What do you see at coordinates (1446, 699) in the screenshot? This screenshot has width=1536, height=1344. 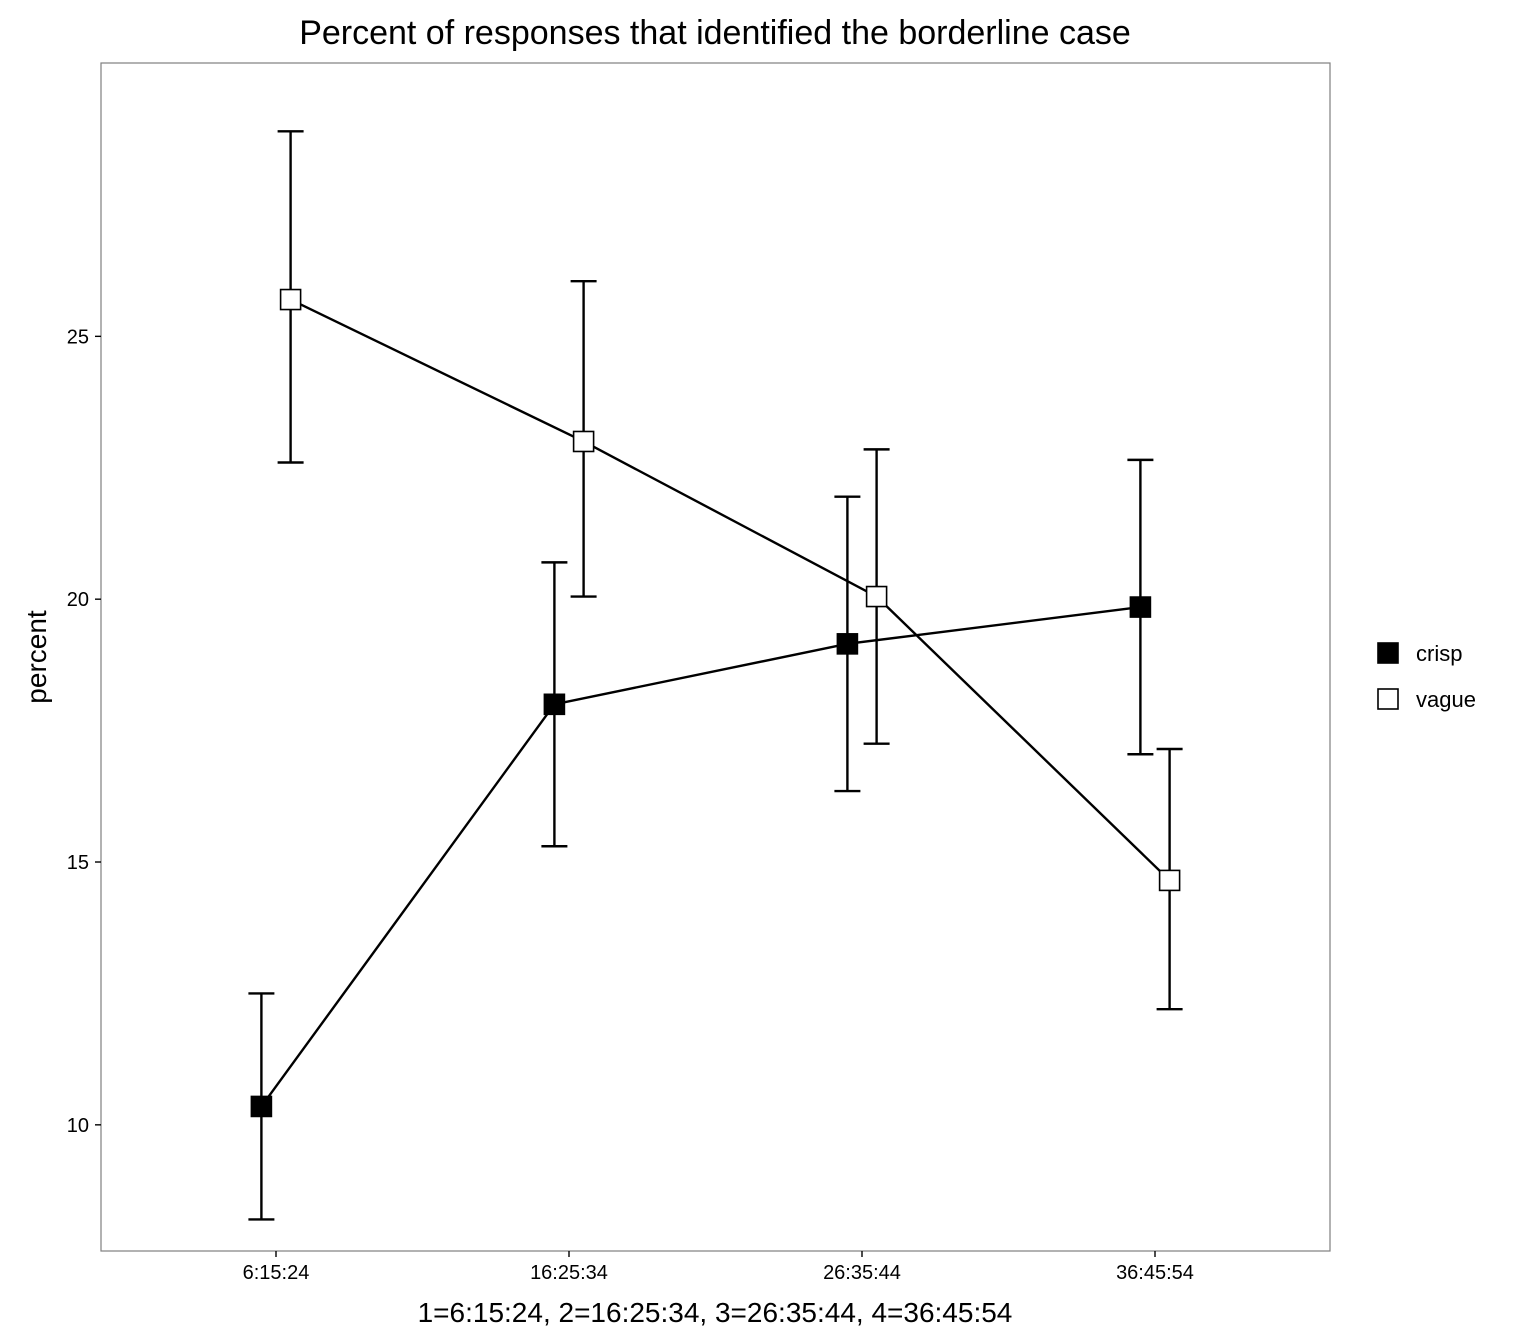 I see `legend-label-vague: vague` at bounding box center [1446, 699].